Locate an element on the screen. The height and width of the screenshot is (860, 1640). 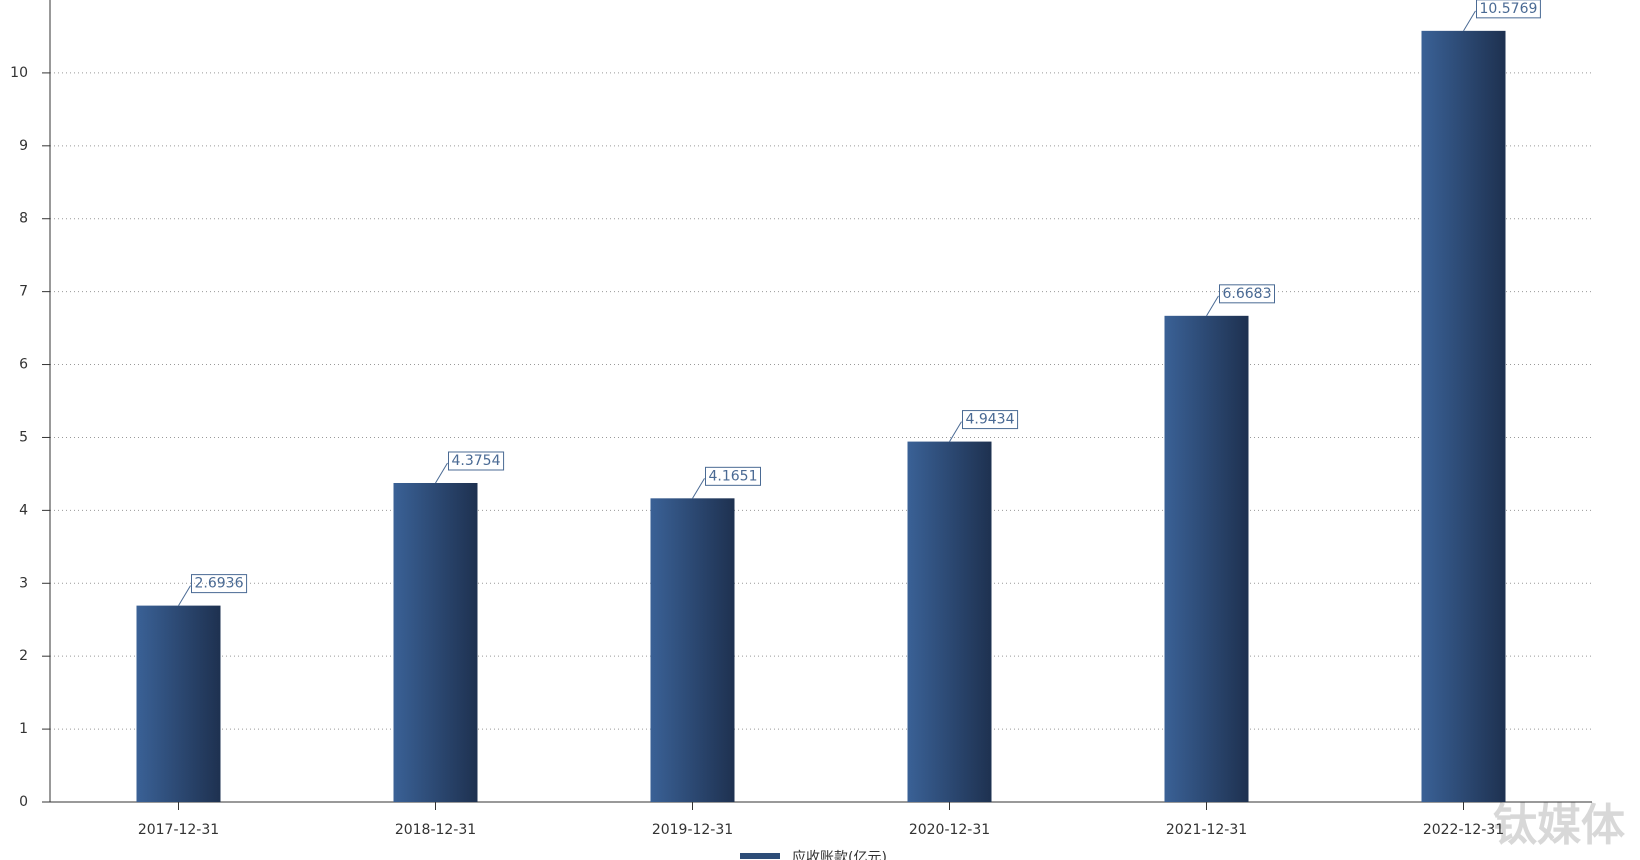
x-tick-label: 2019-12-31 is located at coordinates (692, 830).